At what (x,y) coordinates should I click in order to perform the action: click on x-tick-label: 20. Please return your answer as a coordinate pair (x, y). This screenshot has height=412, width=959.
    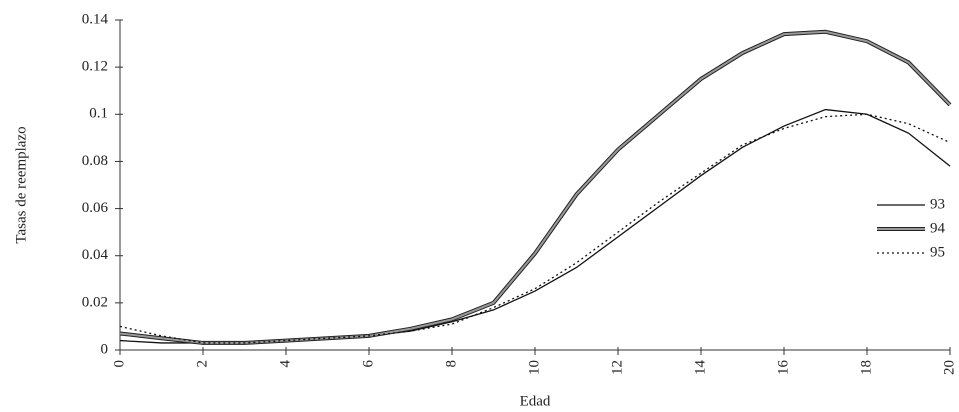
    Looking at the image, I should click on (949, 367).